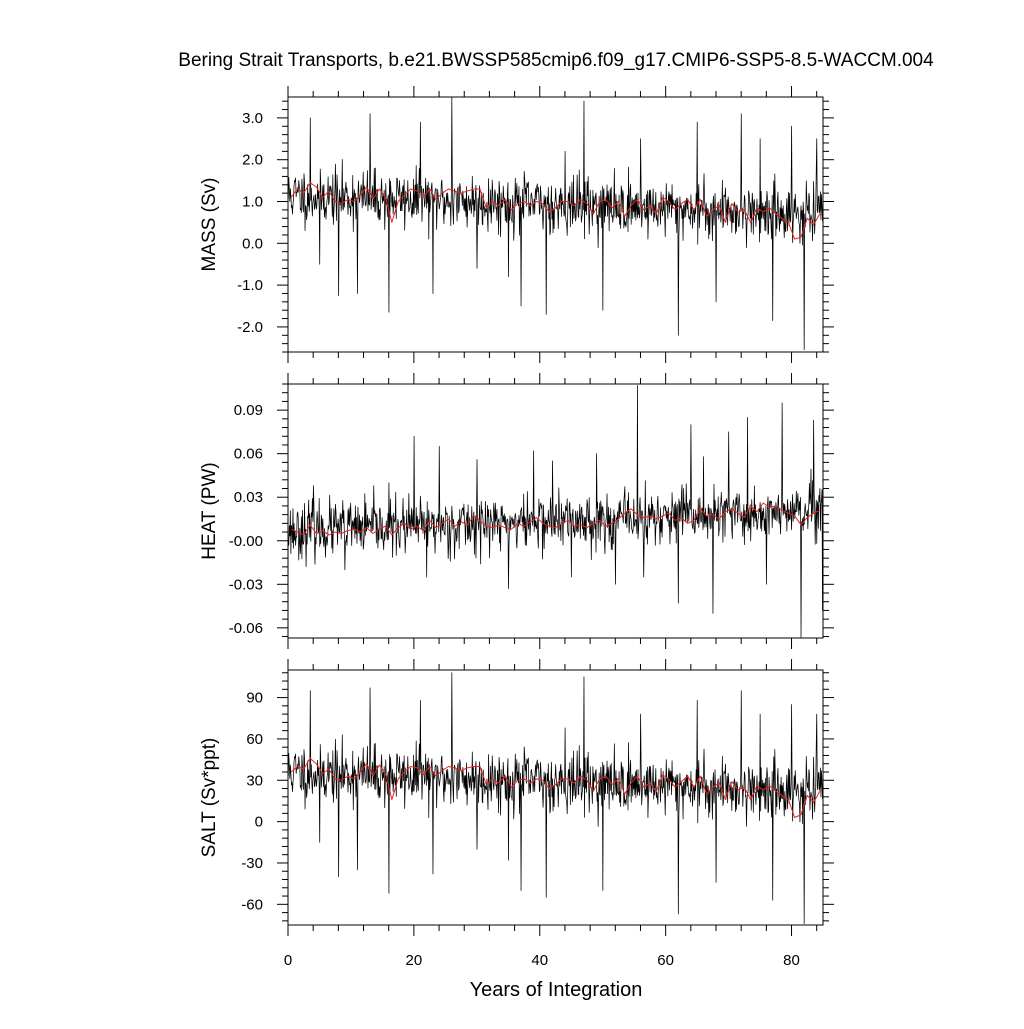  Describe the element at coordinates (556, 990) in the screenshot. I see `x-axis-label: Years of Integration` at that location.